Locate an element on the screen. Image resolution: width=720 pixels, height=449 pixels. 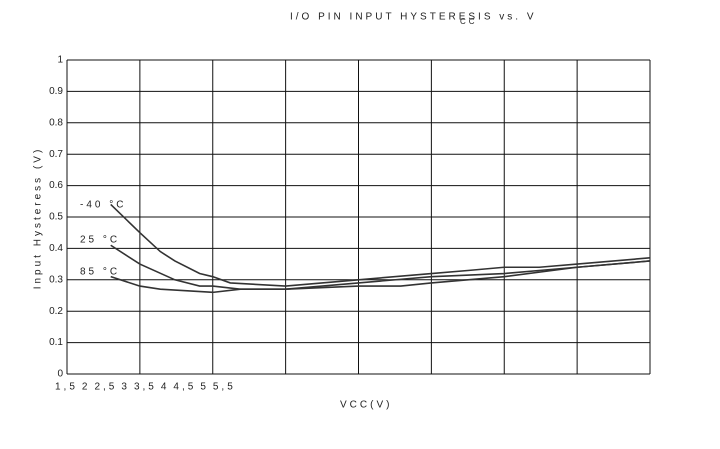
x-tick-label: 5 is located at coordinates (204, 387).